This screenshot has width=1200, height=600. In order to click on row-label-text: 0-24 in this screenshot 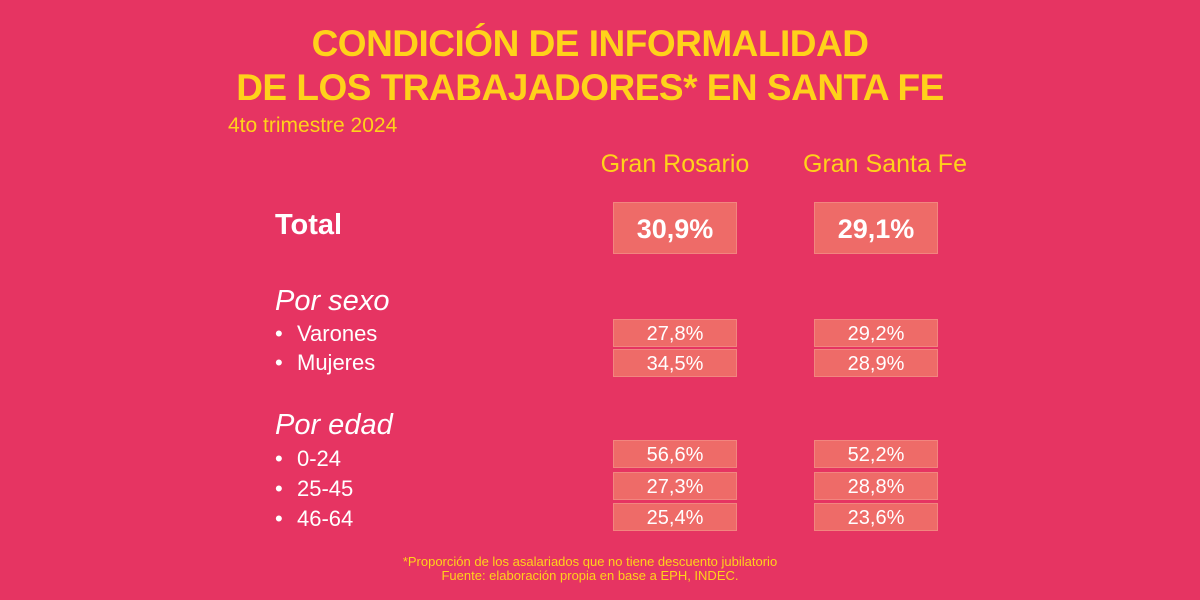, I will do `click(319, 458)`.